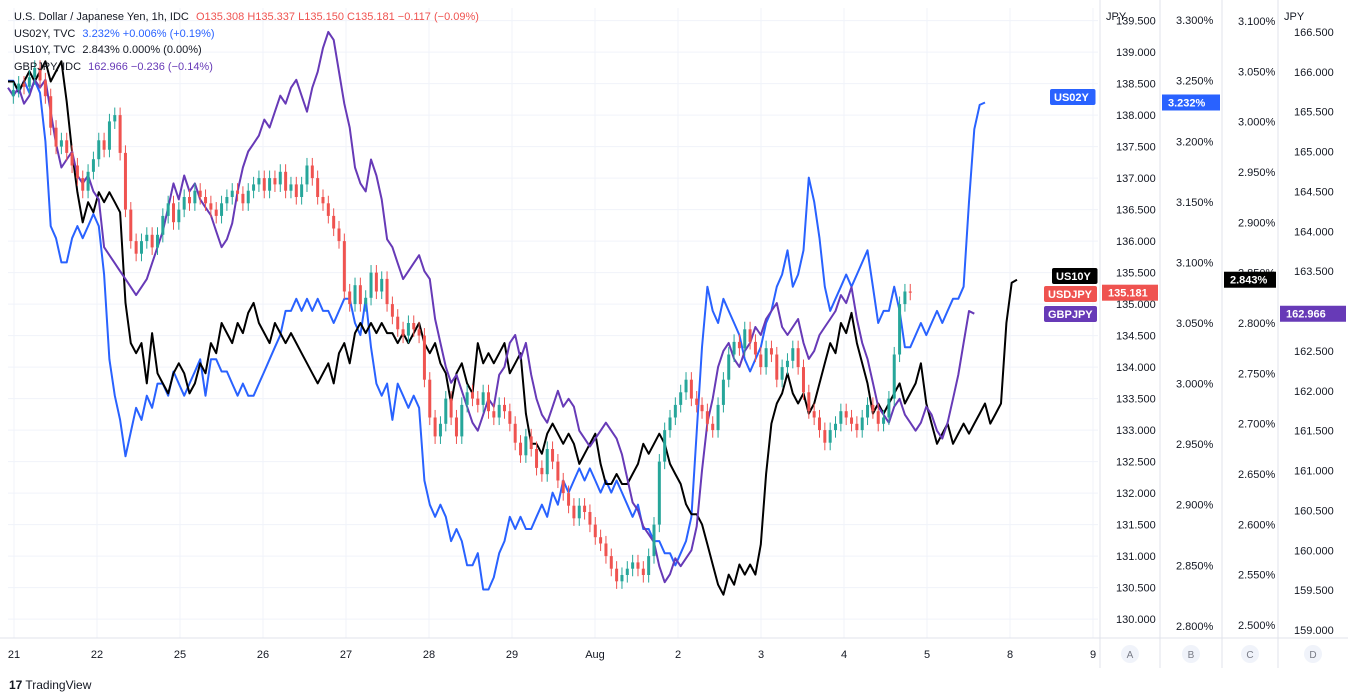  Describe the element at coordinates (1257, 223) in the screenshot. I see `y-tick-label-C: 2.900%` at that location.